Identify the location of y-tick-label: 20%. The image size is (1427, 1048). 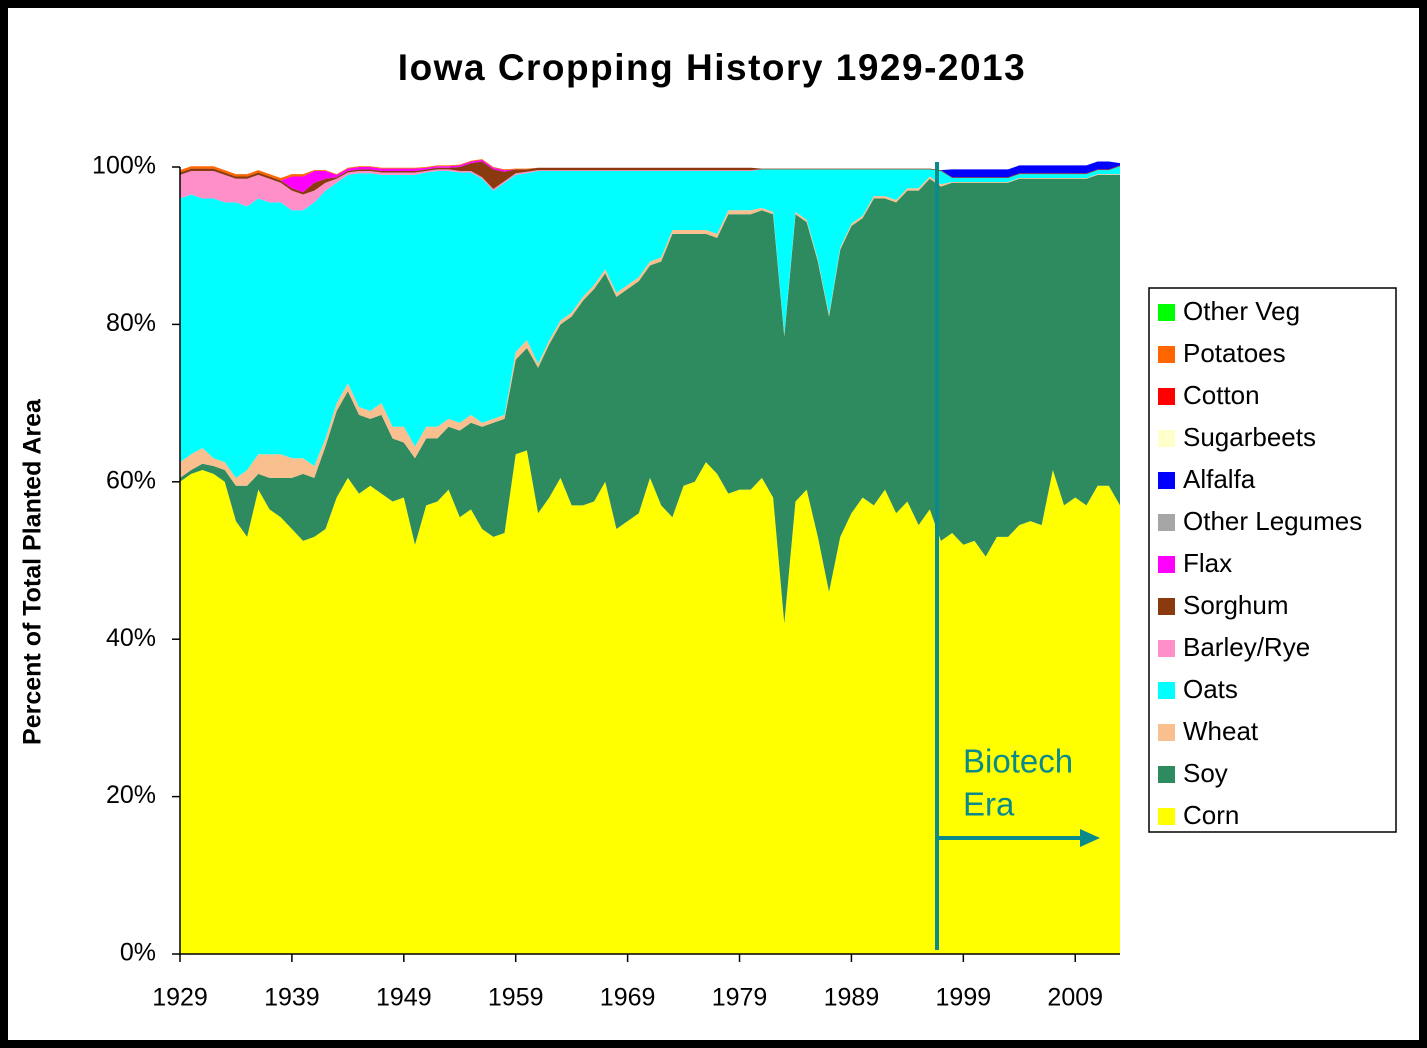
(131, 795).